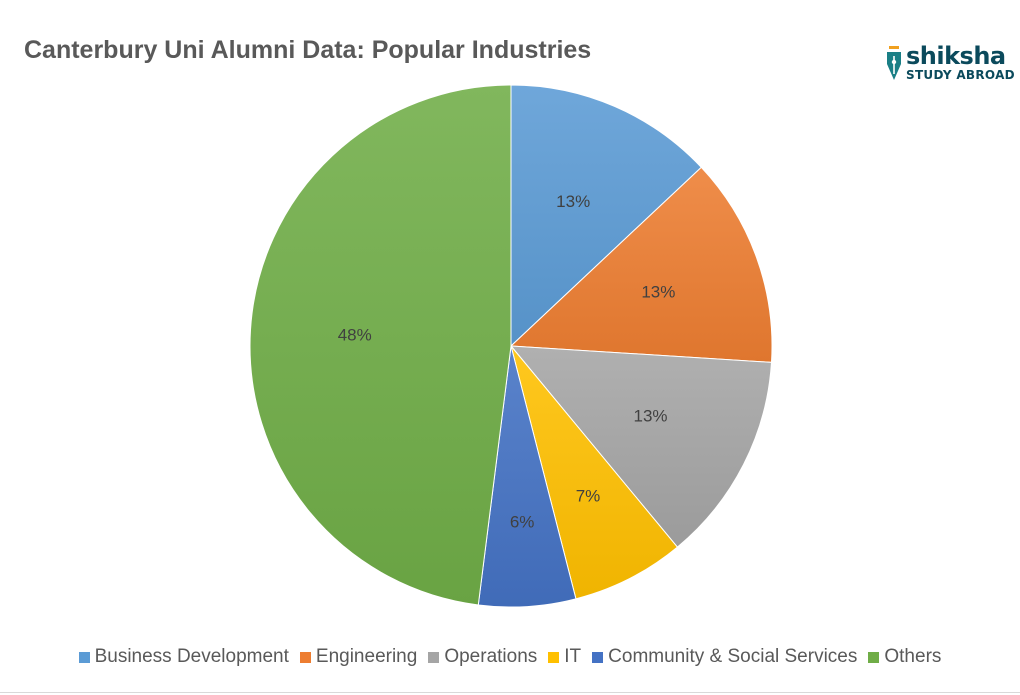 The height and width of the screenshot is (695, 1020). What do you see at coordinates (894, 63) in the screenshot?
I see `pen-nib-icon` at bounding box center [894, 63].